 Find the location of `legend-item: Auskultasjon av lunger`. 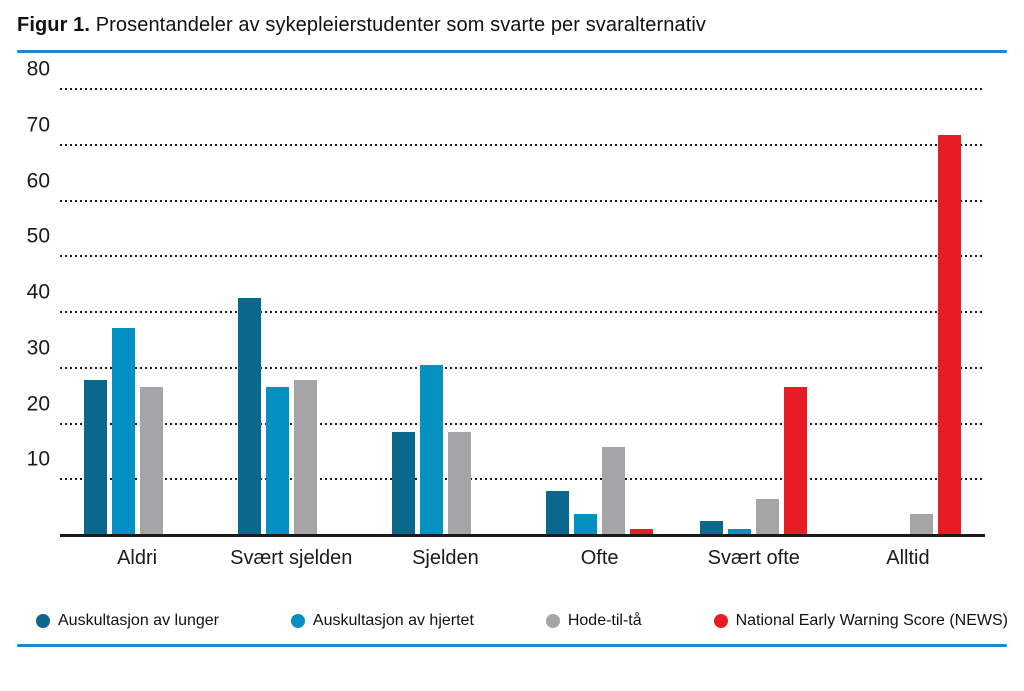

legend-item: Auskultasjon av lunger is located at coordinates (127, 621).